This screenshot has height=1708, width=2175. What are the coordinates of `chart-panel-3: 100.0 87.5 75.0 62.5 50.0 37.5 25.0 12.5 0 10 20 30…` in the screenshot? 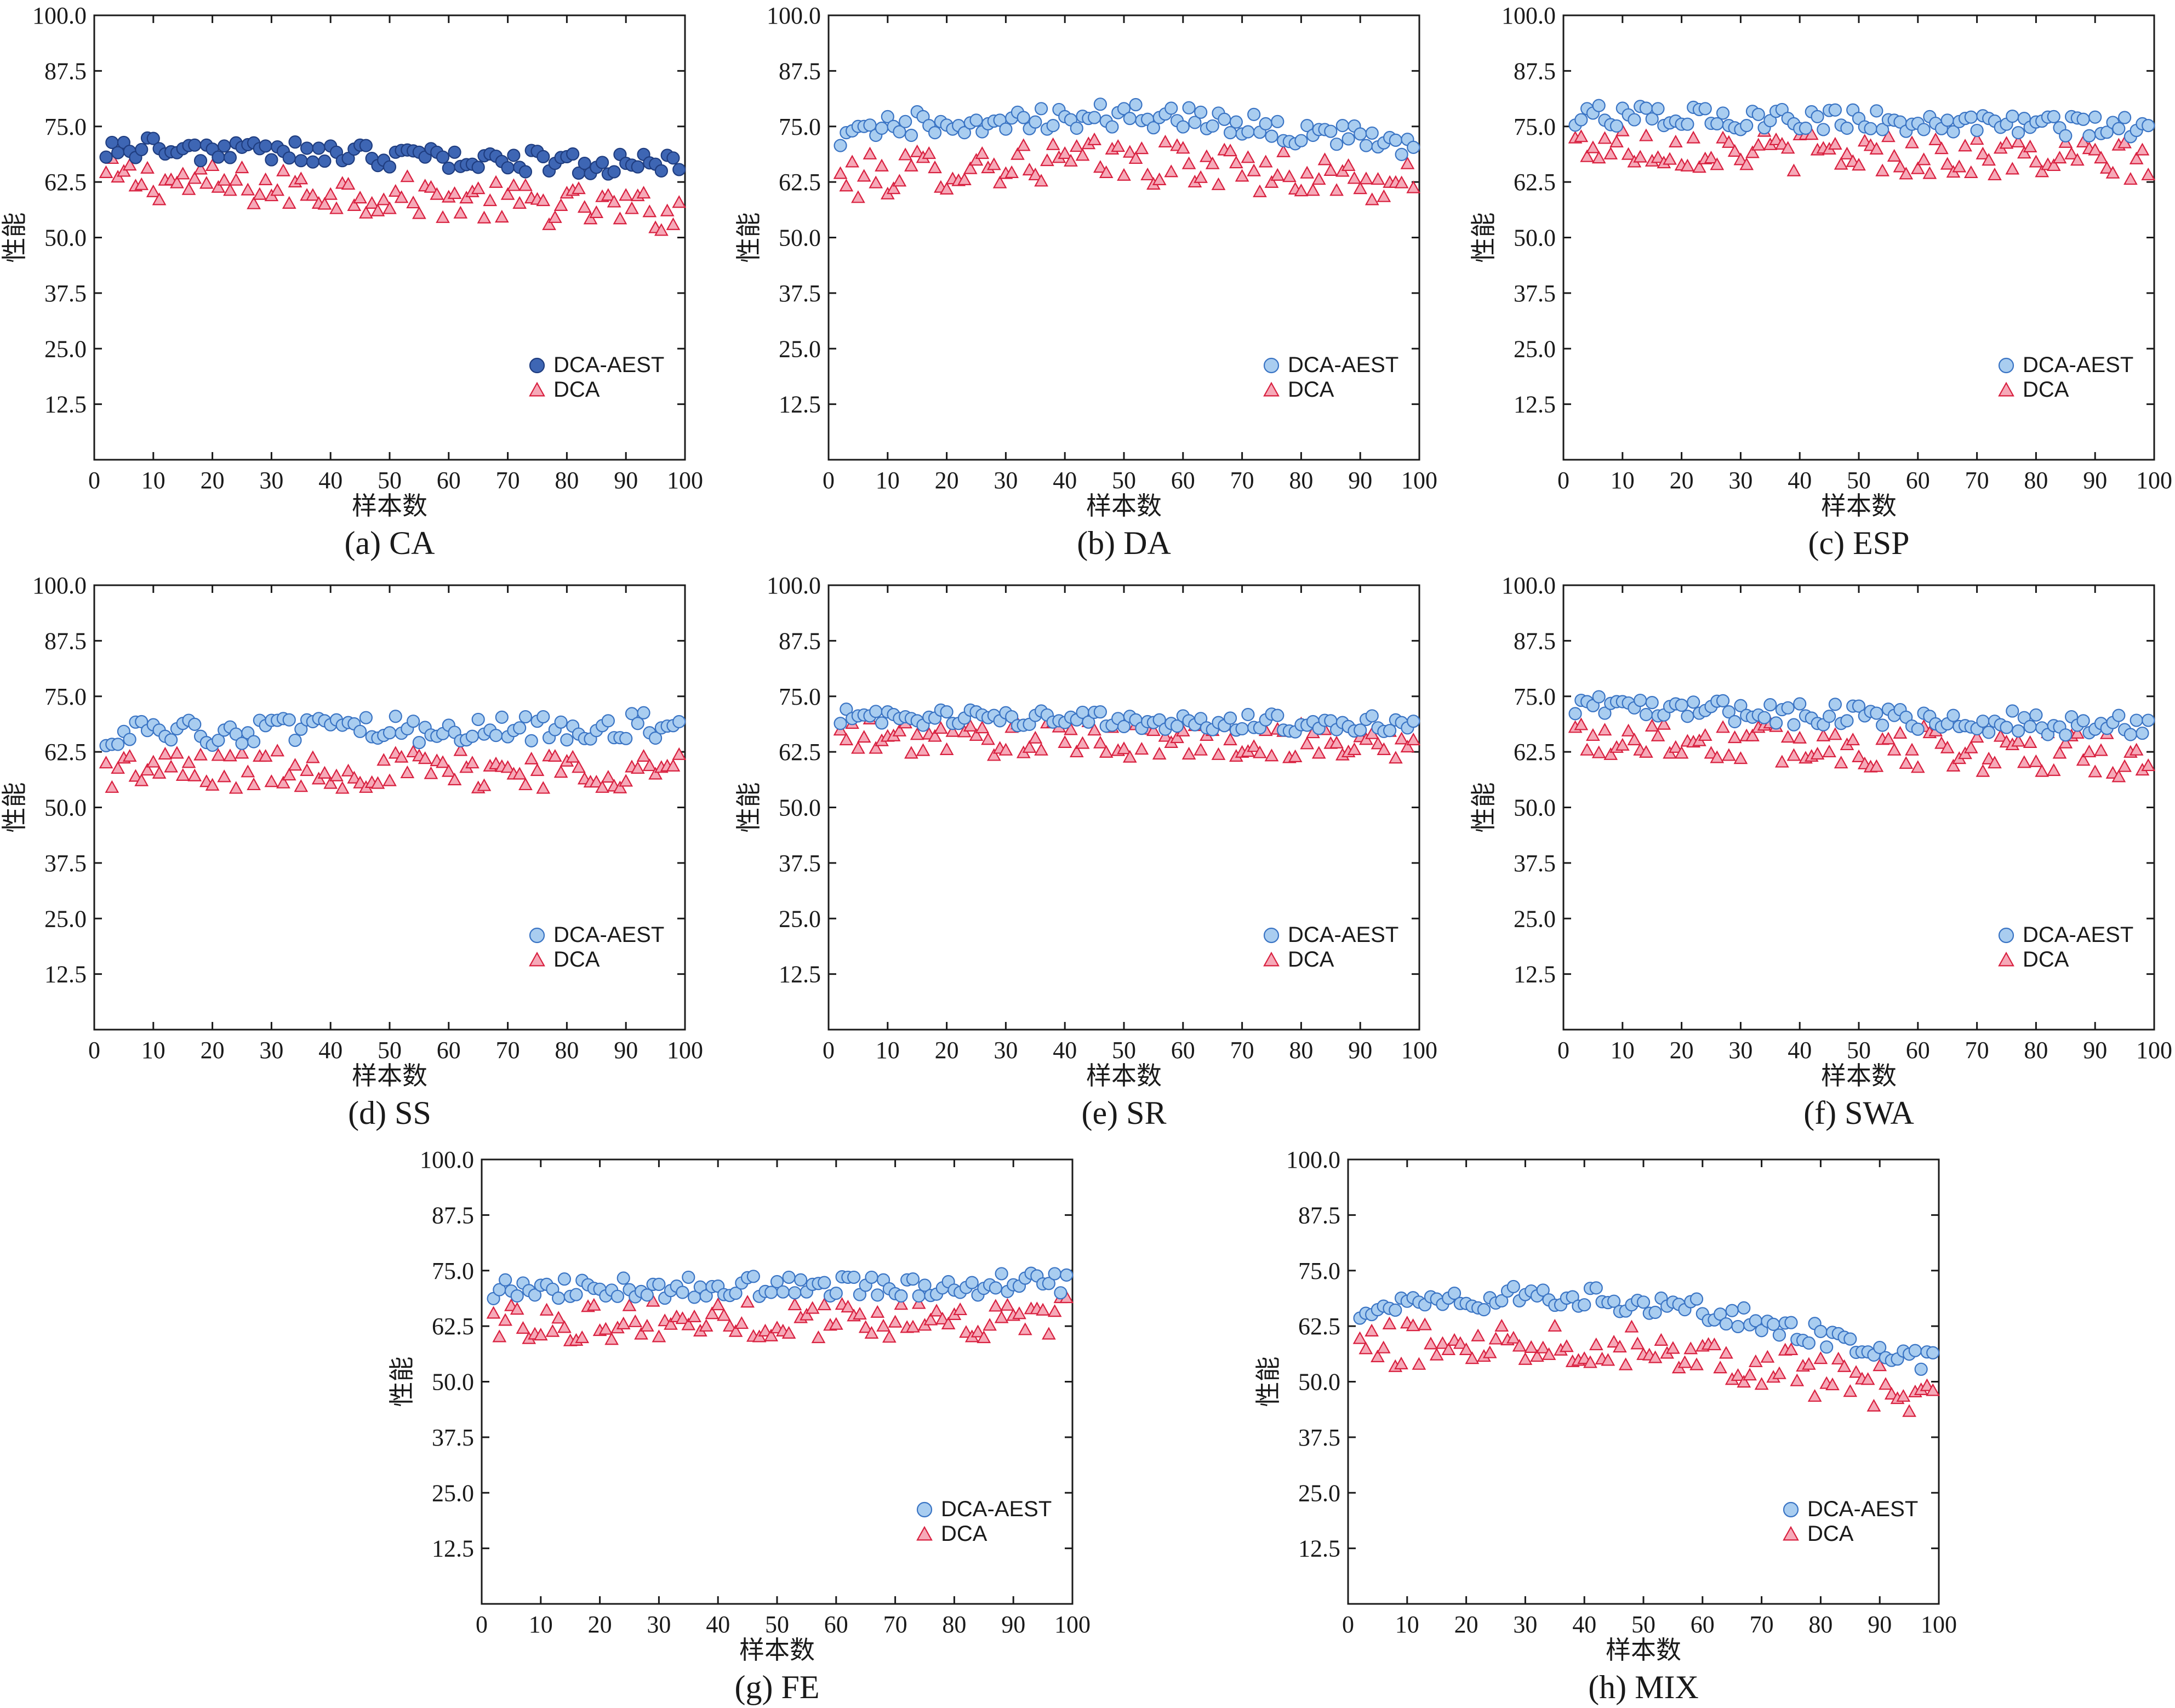 It's located at (1820, 282).